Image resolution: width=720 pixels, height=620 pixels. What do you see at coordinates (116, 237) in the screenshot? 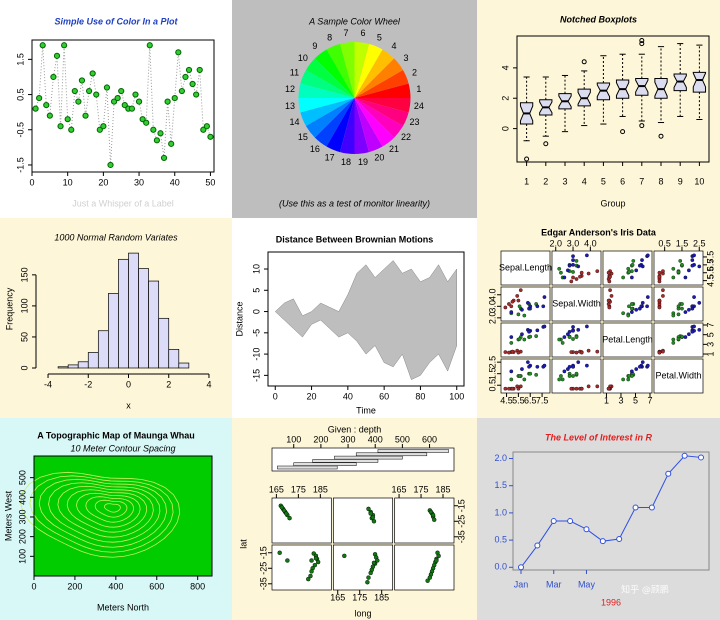
I see `chart-title: 1000 Normal Random Variates` at bounding box center [116, 237].